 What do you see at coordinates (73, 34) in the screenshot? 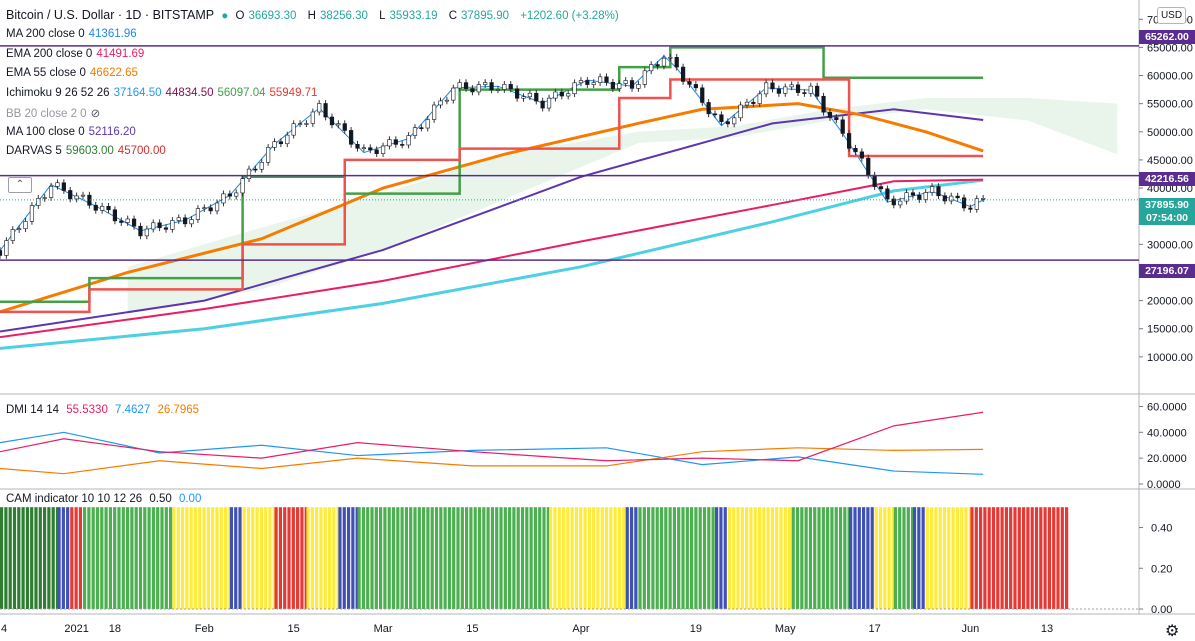
I see `indicator-legend-row: MA 200 close 0 41361.96` at bounding box center [73, 34].